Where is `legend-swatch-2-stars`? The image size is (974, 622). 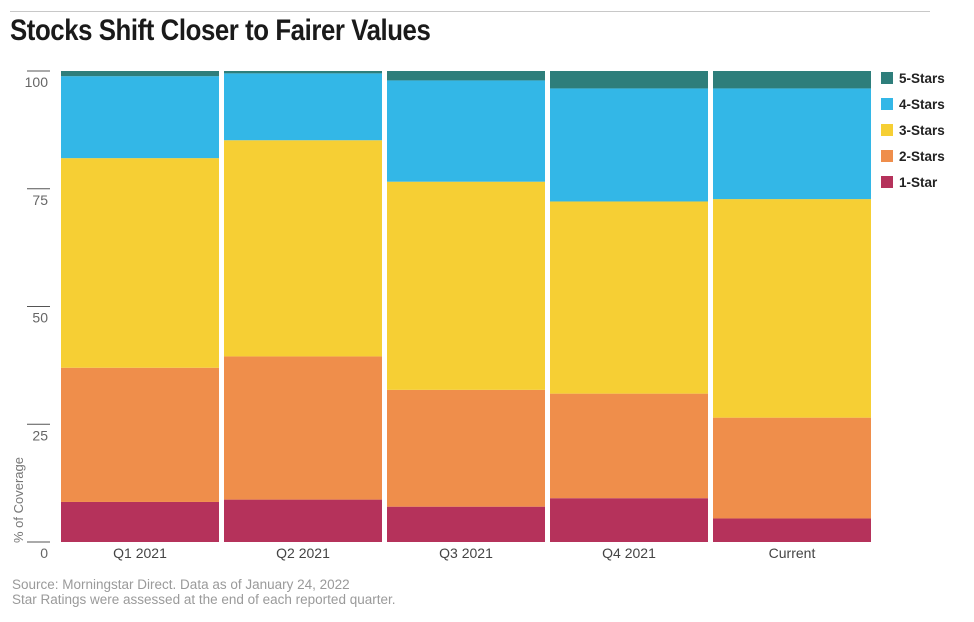
legend-swatch-2-stars is located at coordinates (887, 156).